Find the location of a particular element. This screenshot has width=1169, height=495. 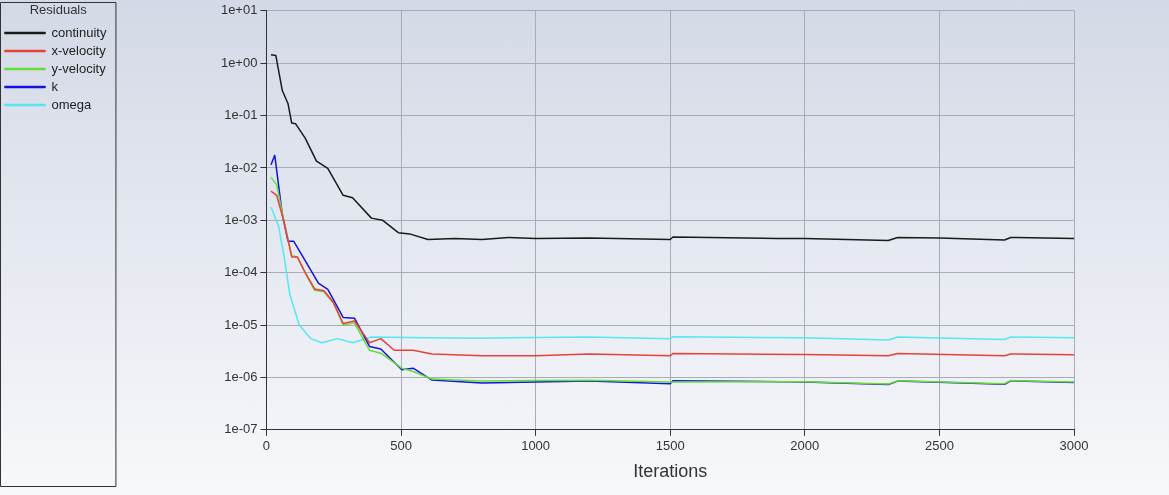

y-tick-label: 1e-03 is located at coordinates (241, 219).